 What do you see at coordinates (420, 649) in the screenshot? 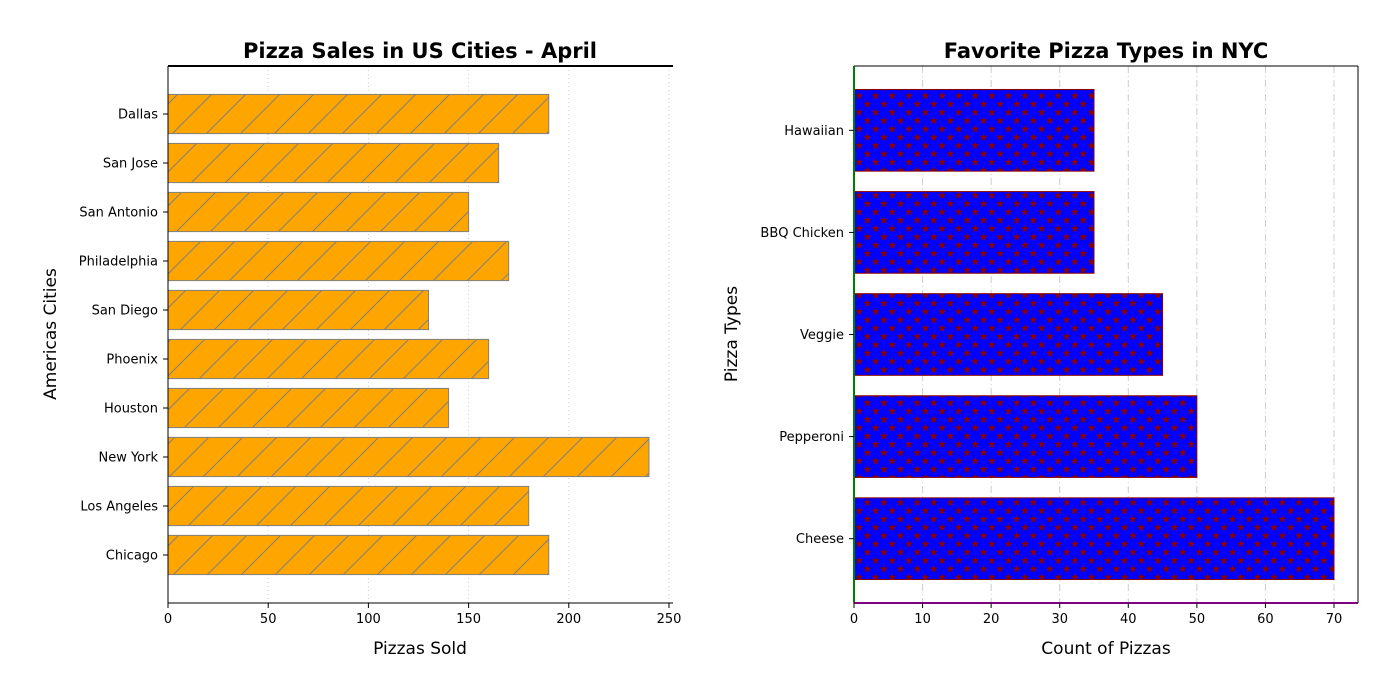
I see `city-chart-x-axis-label: Pizzas Sold` at bounding box center [420, 649].